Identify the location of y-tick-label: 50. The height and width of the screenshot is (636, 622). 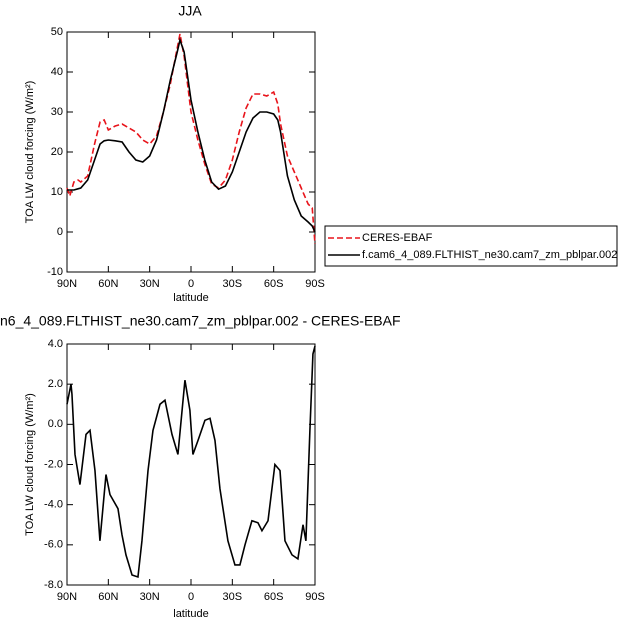
(57, 32).